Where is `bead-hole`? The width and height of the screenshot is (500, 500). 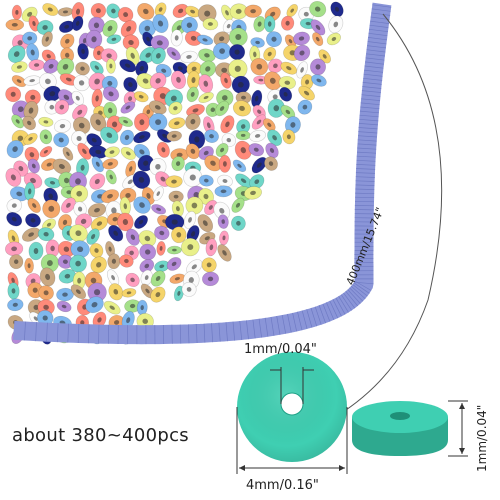
bead-hole is located at coordinates (292, 404).